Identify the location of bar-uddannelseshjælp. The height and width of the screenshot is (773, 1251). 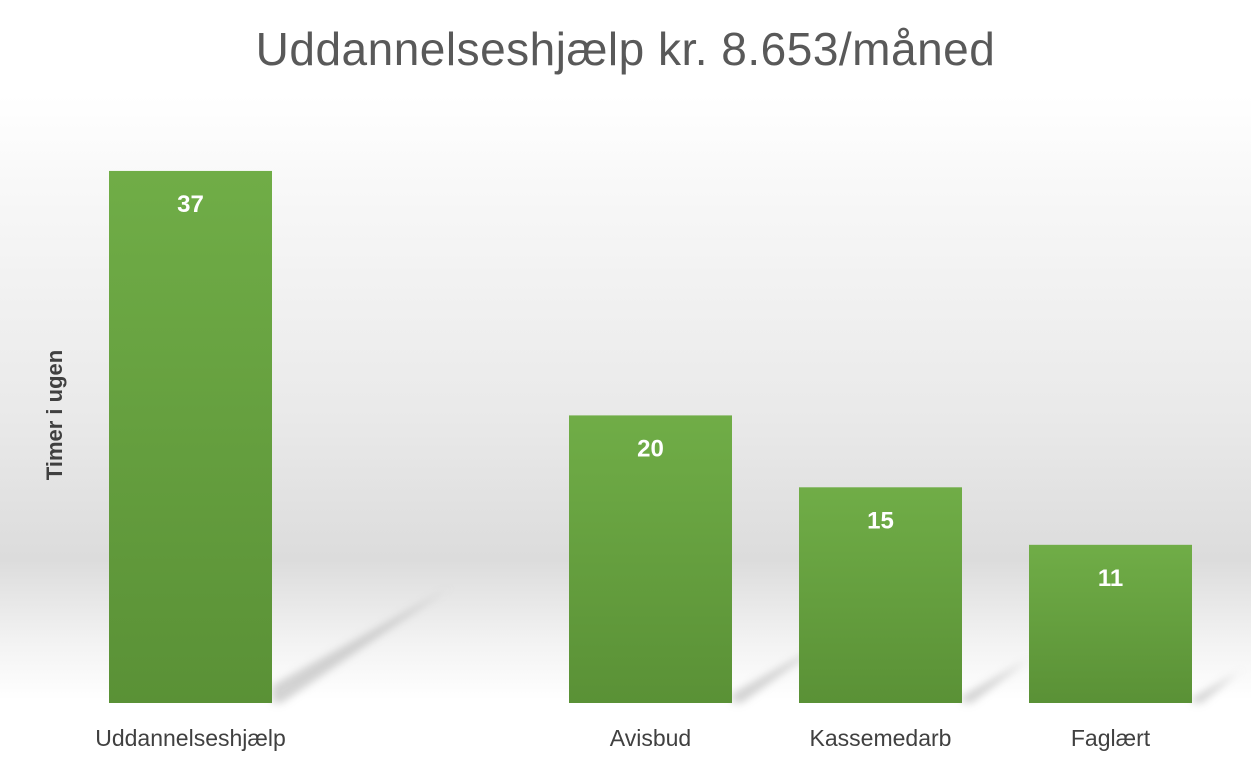
(190, 436).